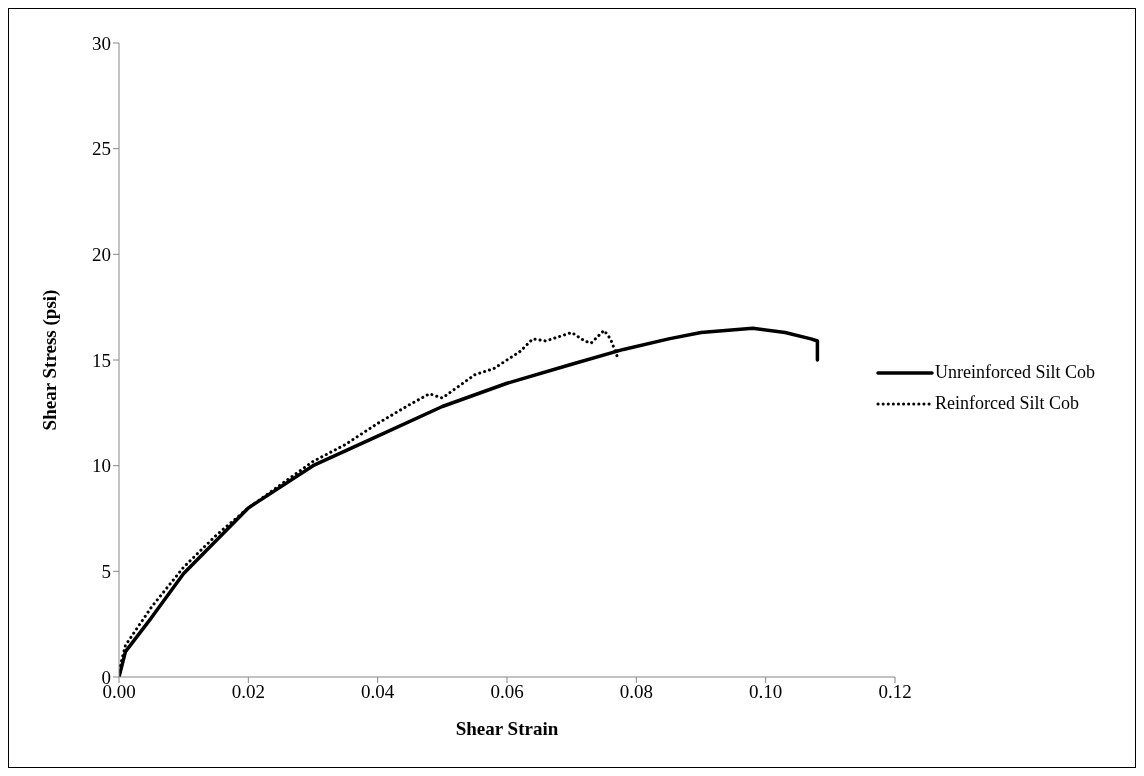 This screenshot has width=1144, height=776. Describe the element at coordinates (378, 692) in the screenshot. I see `x-tick-label: 0.04` at that location.